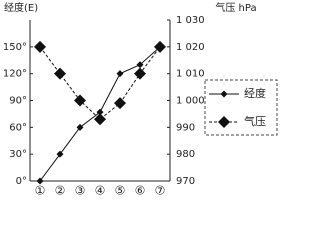 This screenshot has width=320, height=240. I want to click on legend-label: 经度, so click(255, 93).